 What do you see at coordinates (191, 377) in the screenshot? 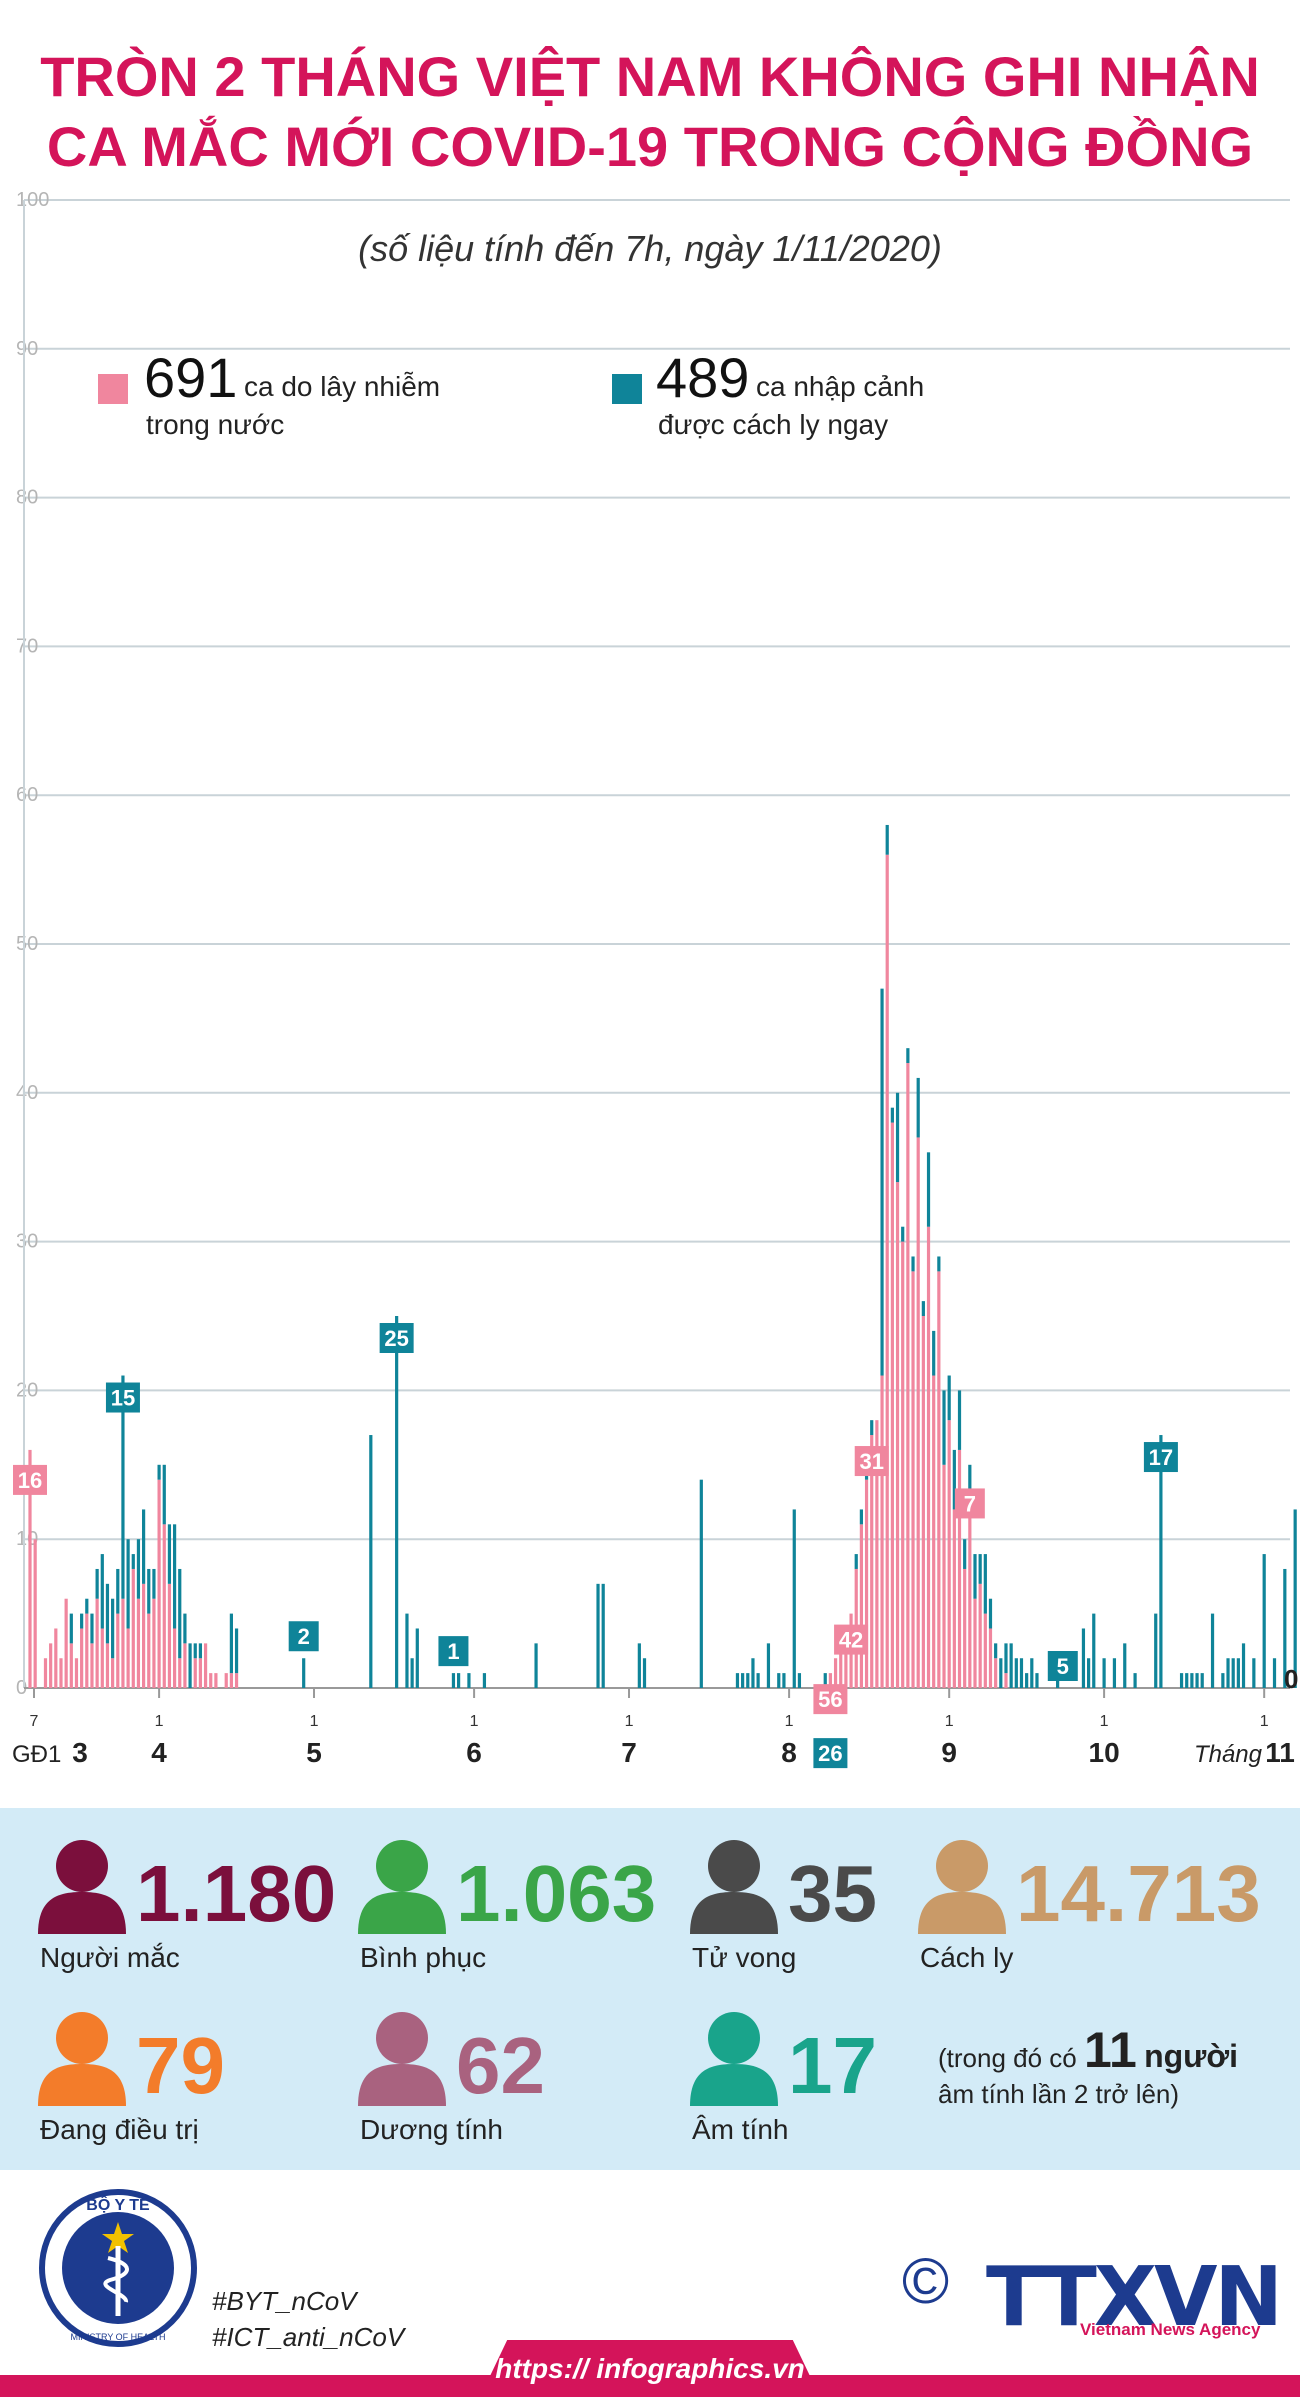
I see `legend-number-domestic: 691` at bounding box center [191, 377].